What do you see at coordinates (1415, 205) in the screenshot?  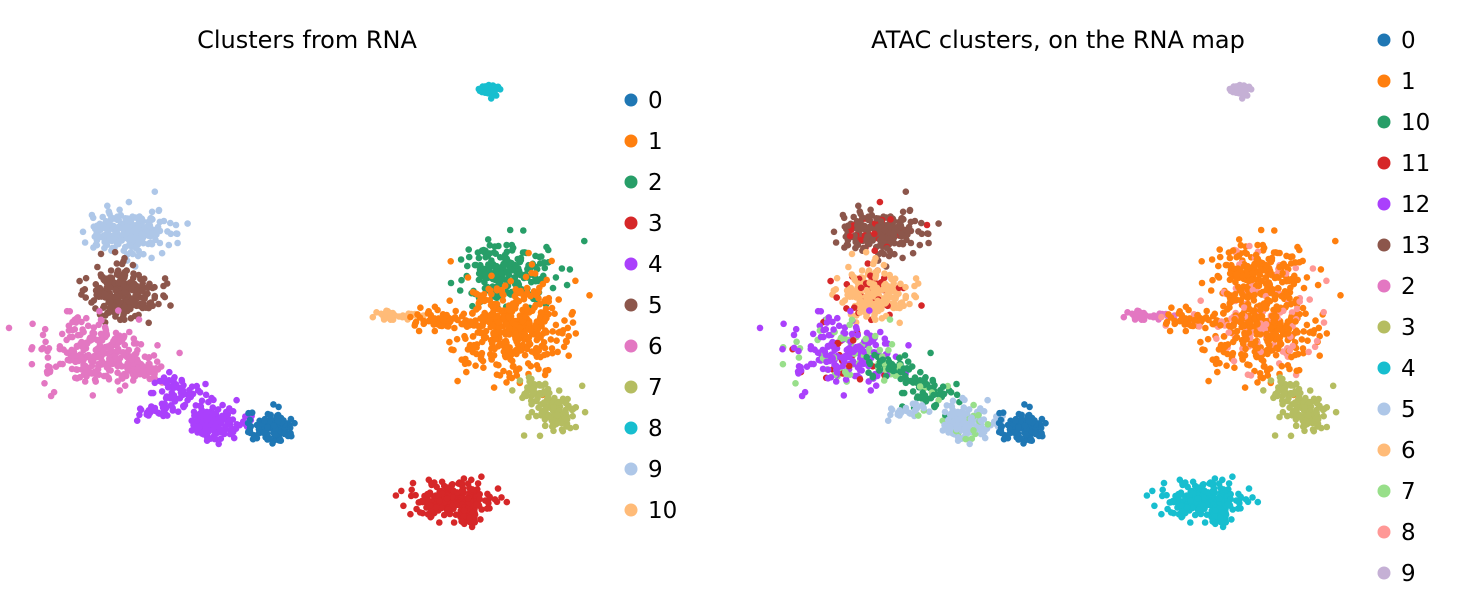 I see `legend-label: 12` at bounding box center [1415, 205].